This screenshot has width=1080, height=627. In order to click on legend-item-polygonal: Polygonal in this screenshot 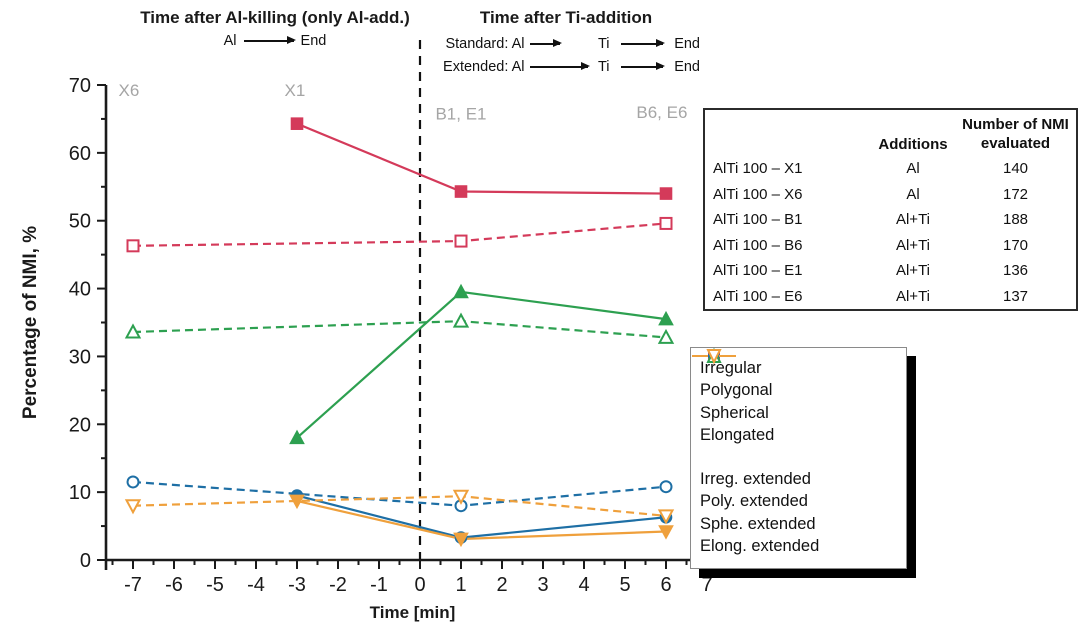, I will do `click(797, 376)`.